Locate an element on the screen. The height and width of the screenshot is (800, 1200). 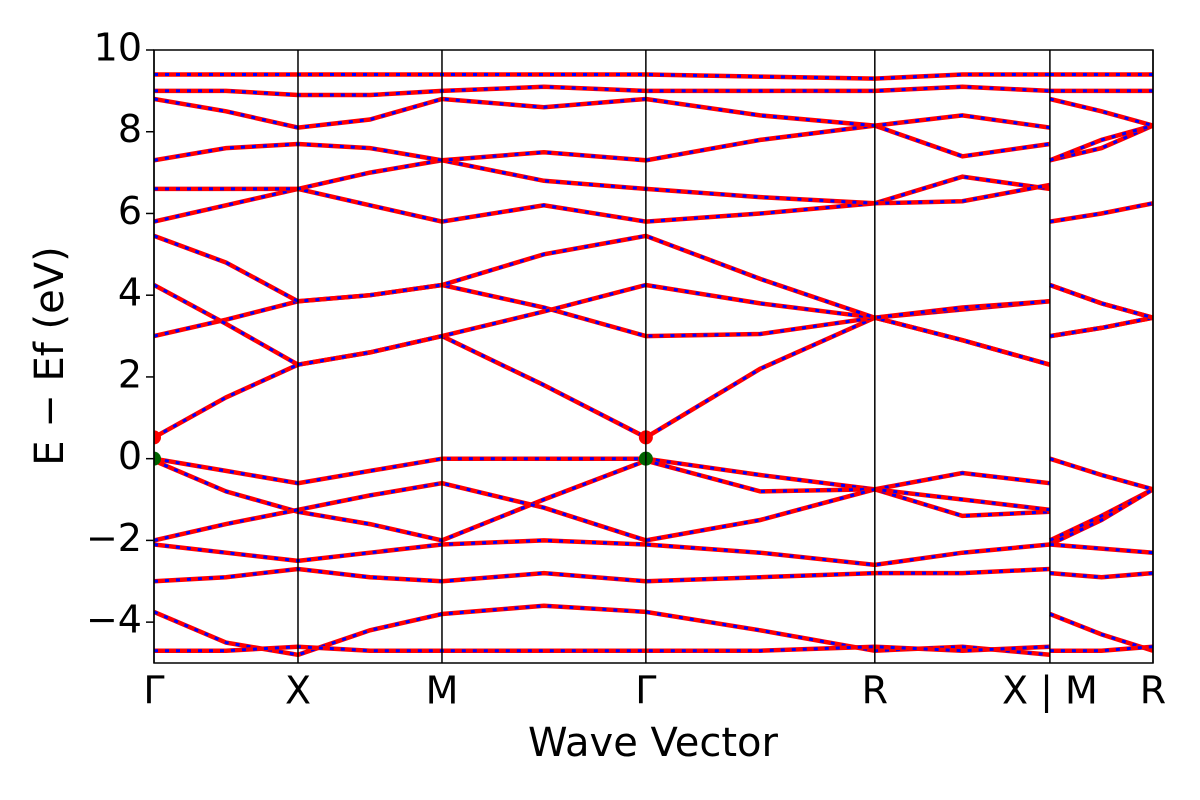
y-tick-label: −2 is located at coordinates (114, 538).